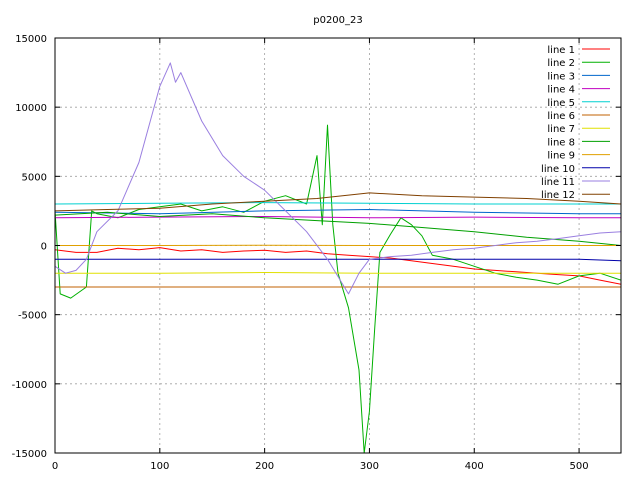  Describe the element at coordinates (32, 316) in the screenshot. I see `y-tick-label: -5000` at that location.